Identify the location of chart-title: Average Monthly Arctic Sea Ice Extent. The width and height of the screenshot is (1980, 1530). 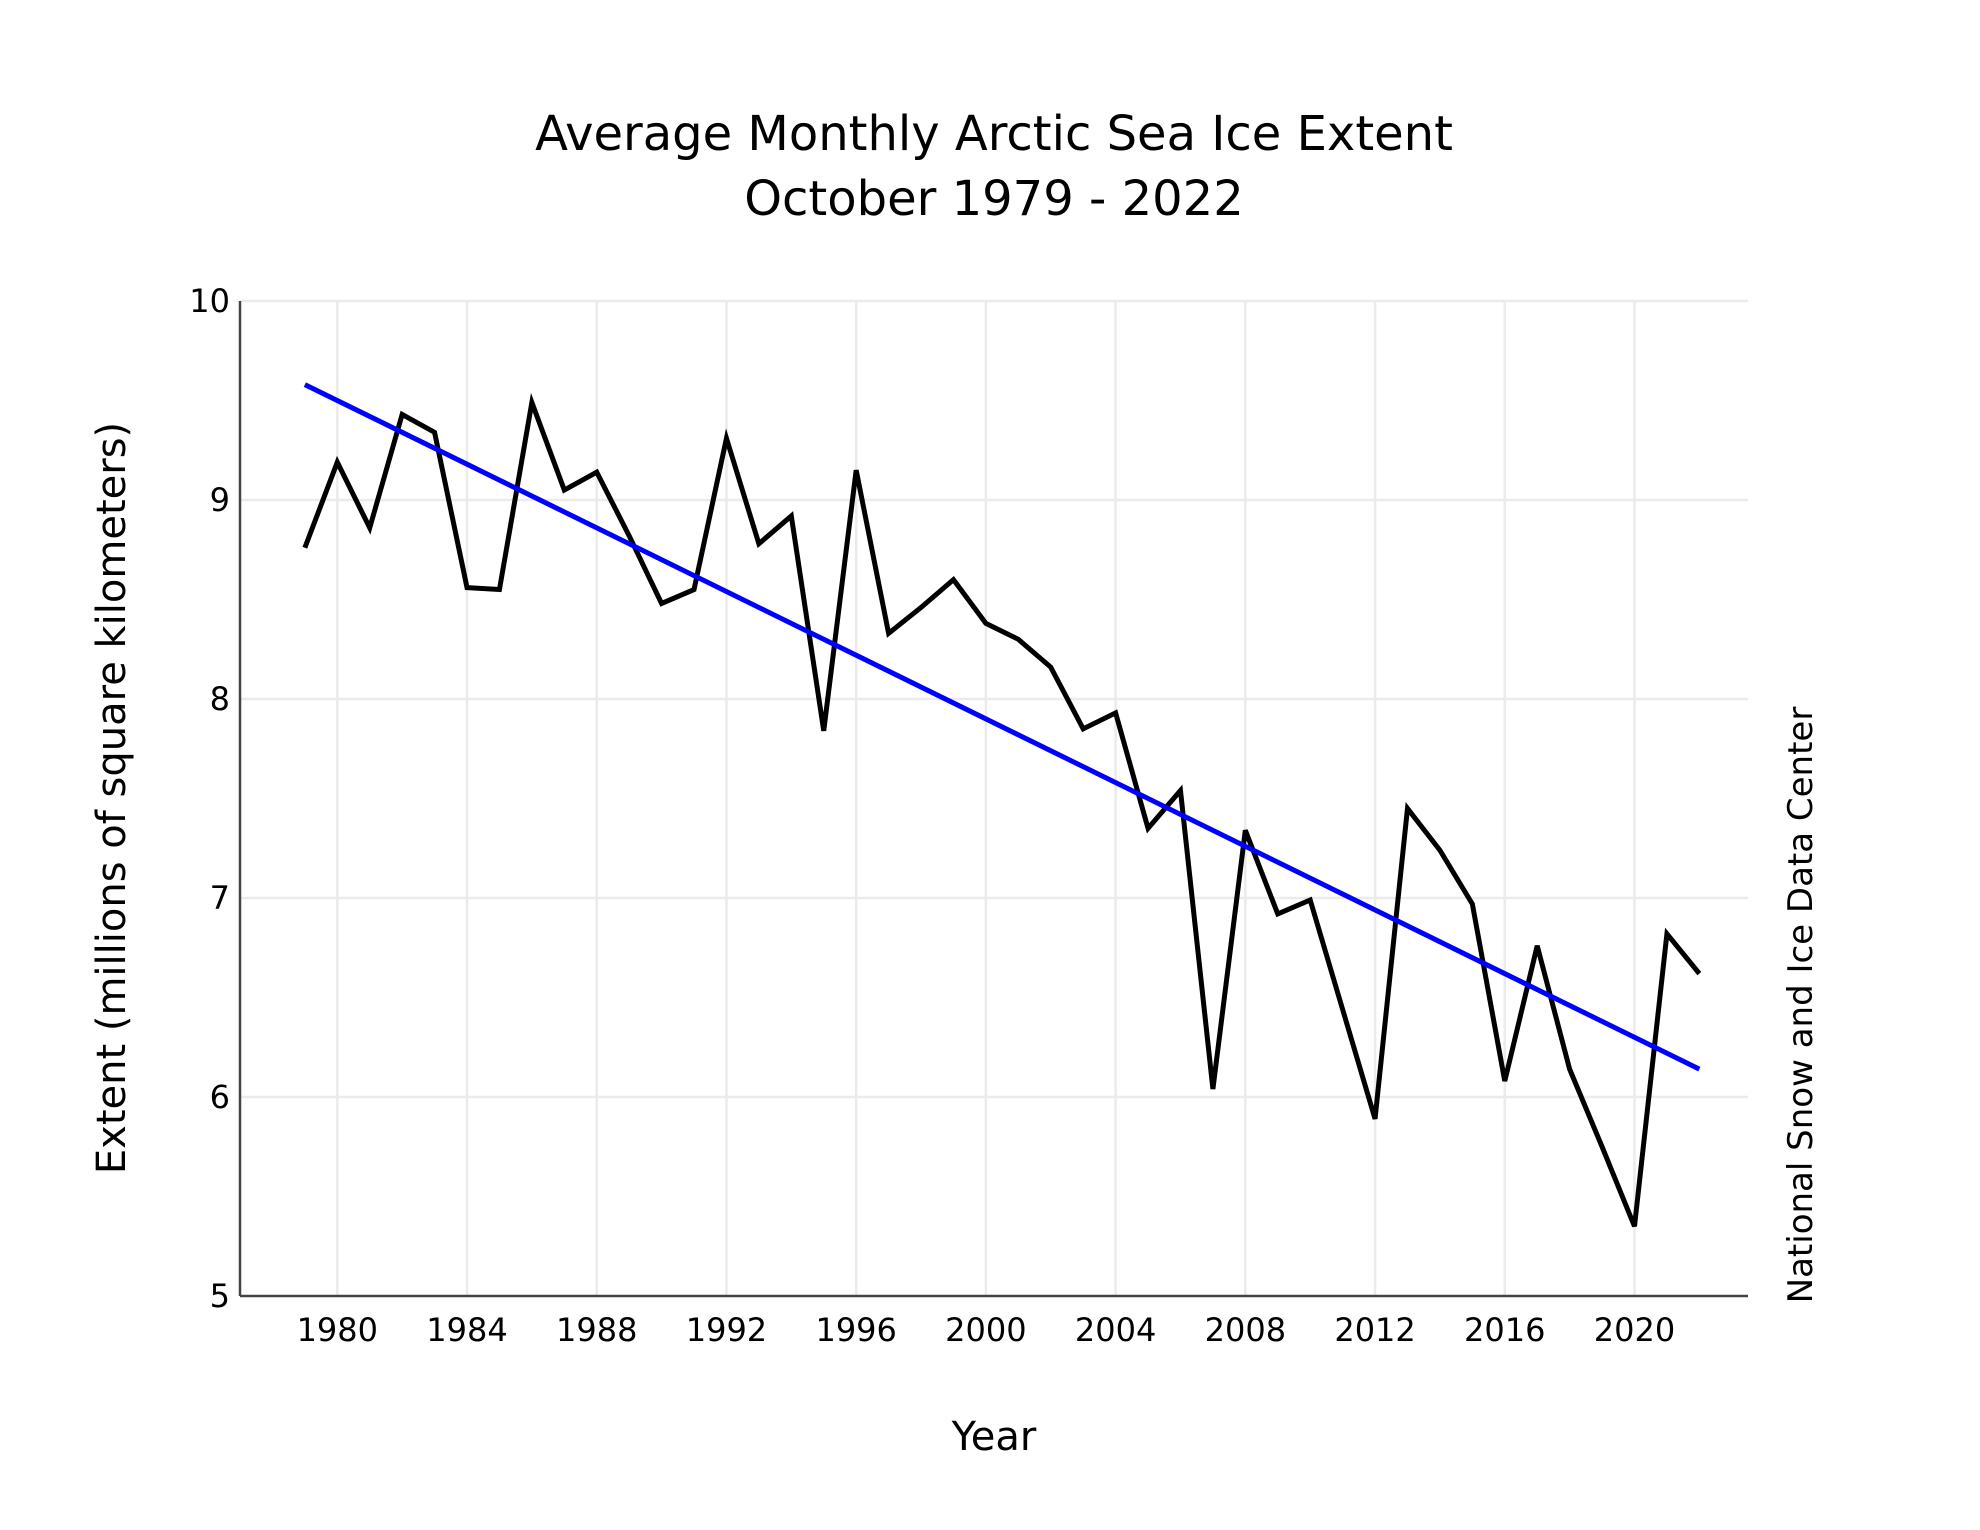
(994, 134).